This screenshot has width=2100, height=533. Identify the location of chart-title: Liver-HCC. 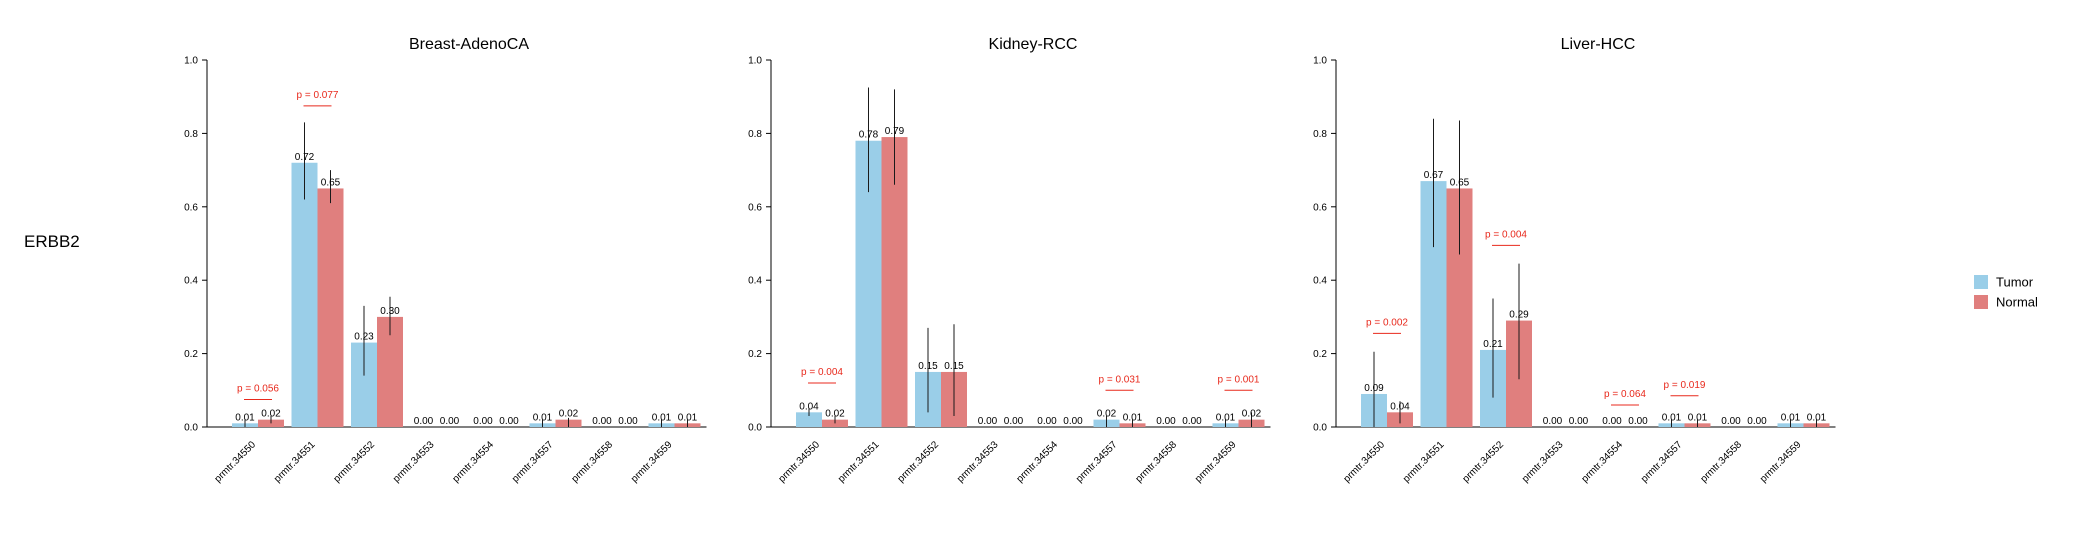
(1598, 44).